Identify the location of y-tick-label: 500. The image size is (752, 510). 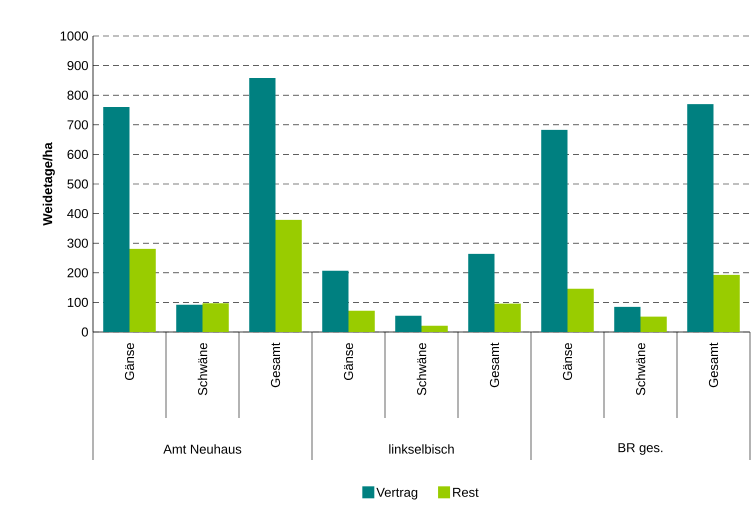
(77, 184).